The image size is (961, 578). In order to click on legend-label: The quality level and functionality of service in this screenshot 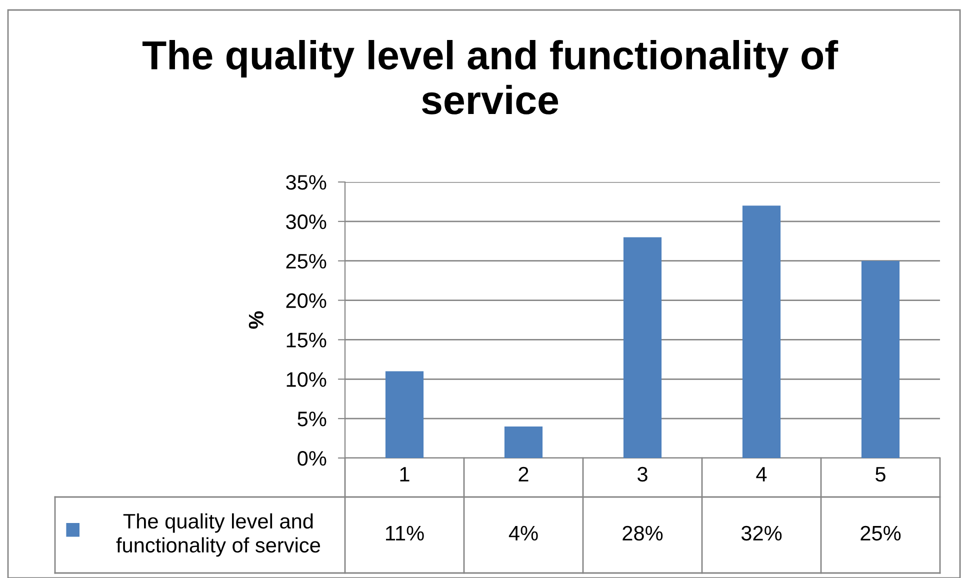, I will do `click(218, 535)`.